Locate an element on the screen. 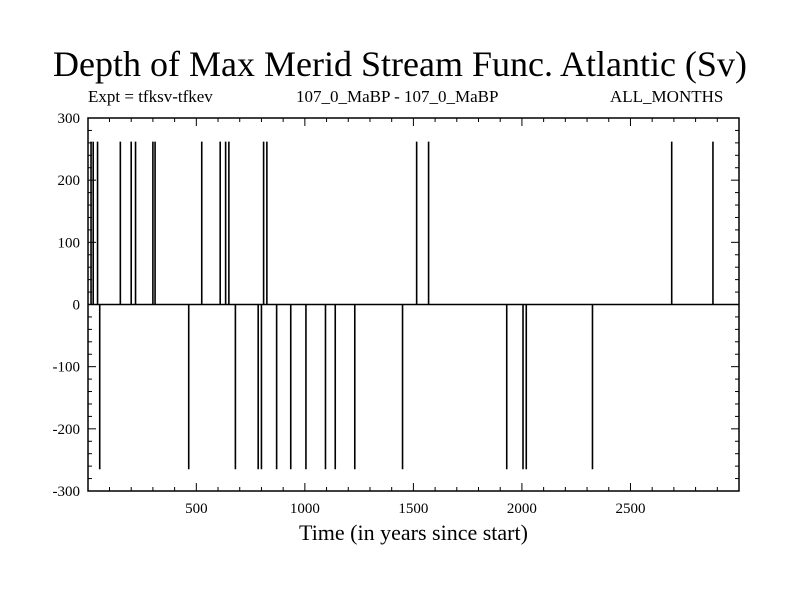 The image size is (800, 600). y-tick-label: 0 is located at coordinates (77, 306).